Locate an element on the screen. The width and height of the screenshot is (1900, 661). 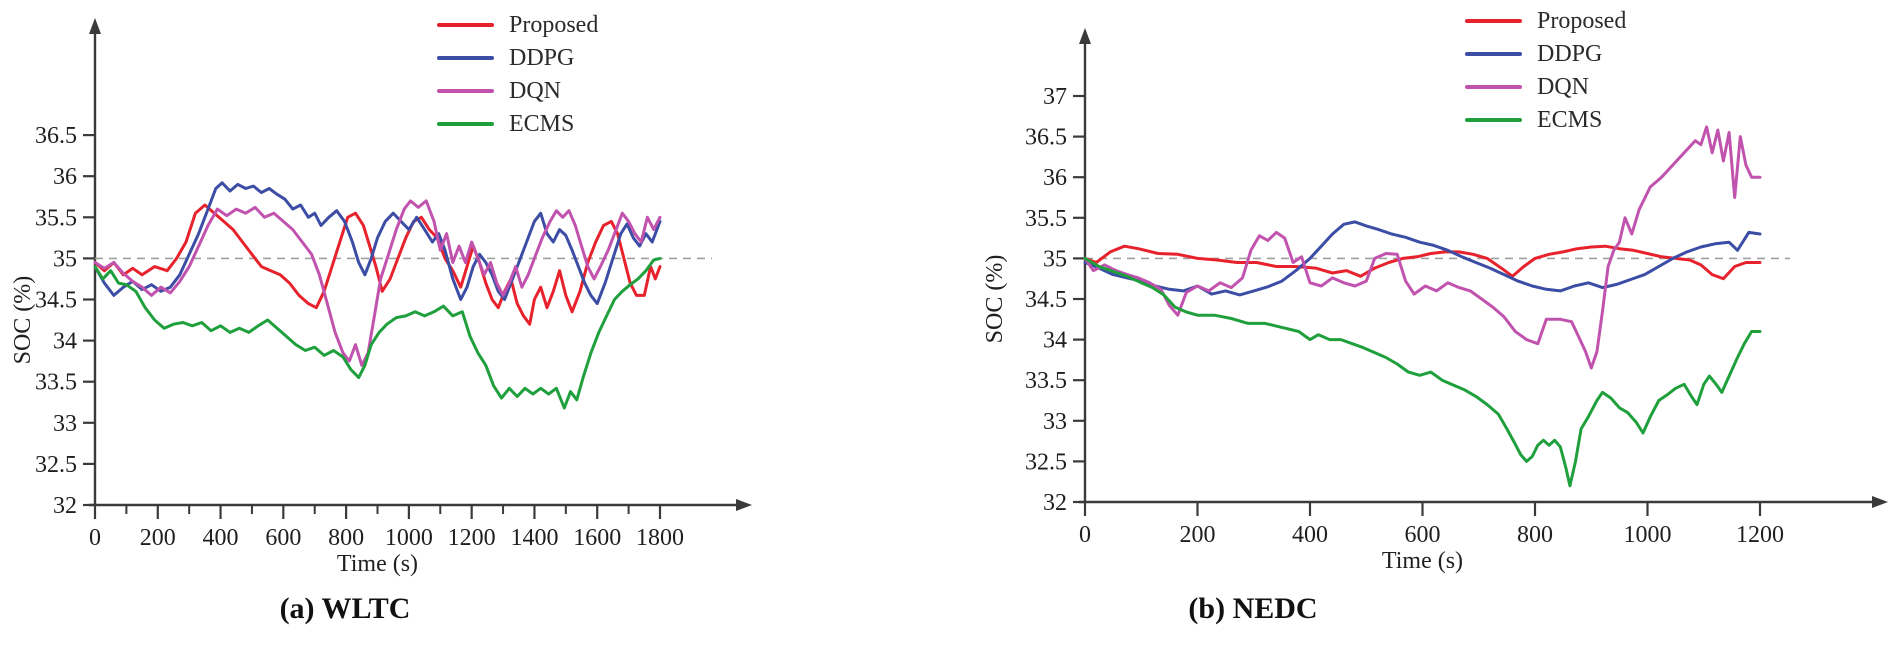
x-tick-label: 1600 is located at coordinates (597, 538).